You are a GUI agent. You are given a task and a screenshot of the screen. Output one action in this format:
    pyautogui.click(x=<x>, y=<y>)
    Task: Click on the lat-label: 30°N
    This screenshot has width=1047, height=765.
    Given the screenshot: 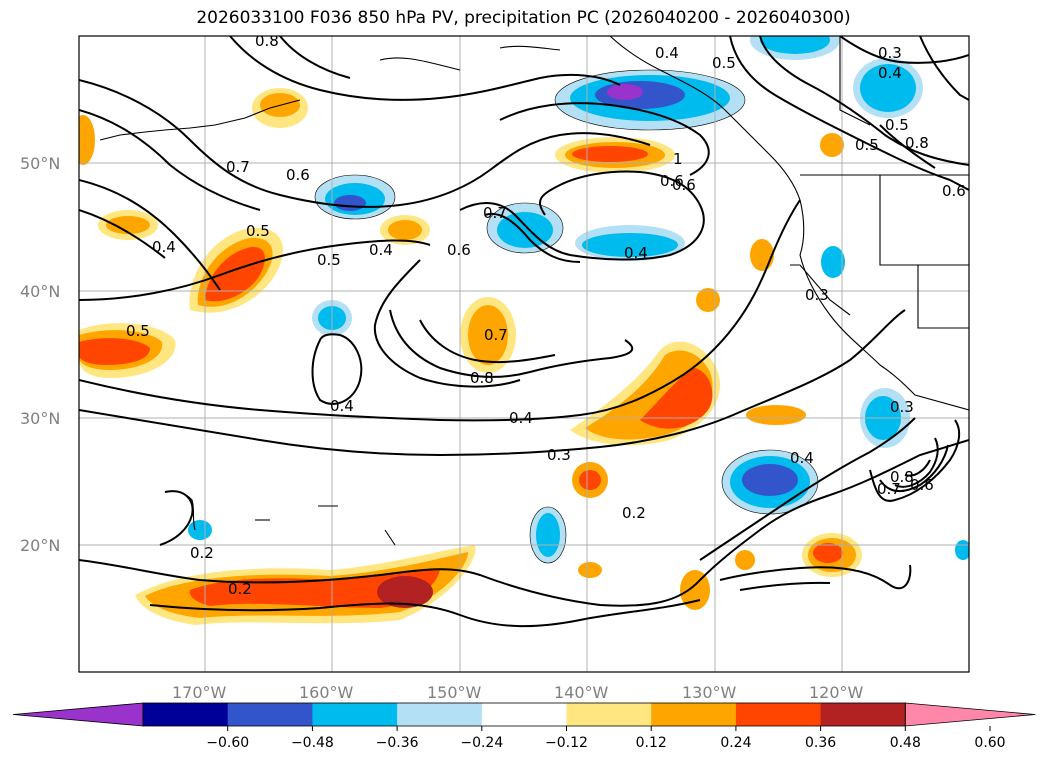 What is the action you would take?
    pyautogui.click(x=40, y=418)
    